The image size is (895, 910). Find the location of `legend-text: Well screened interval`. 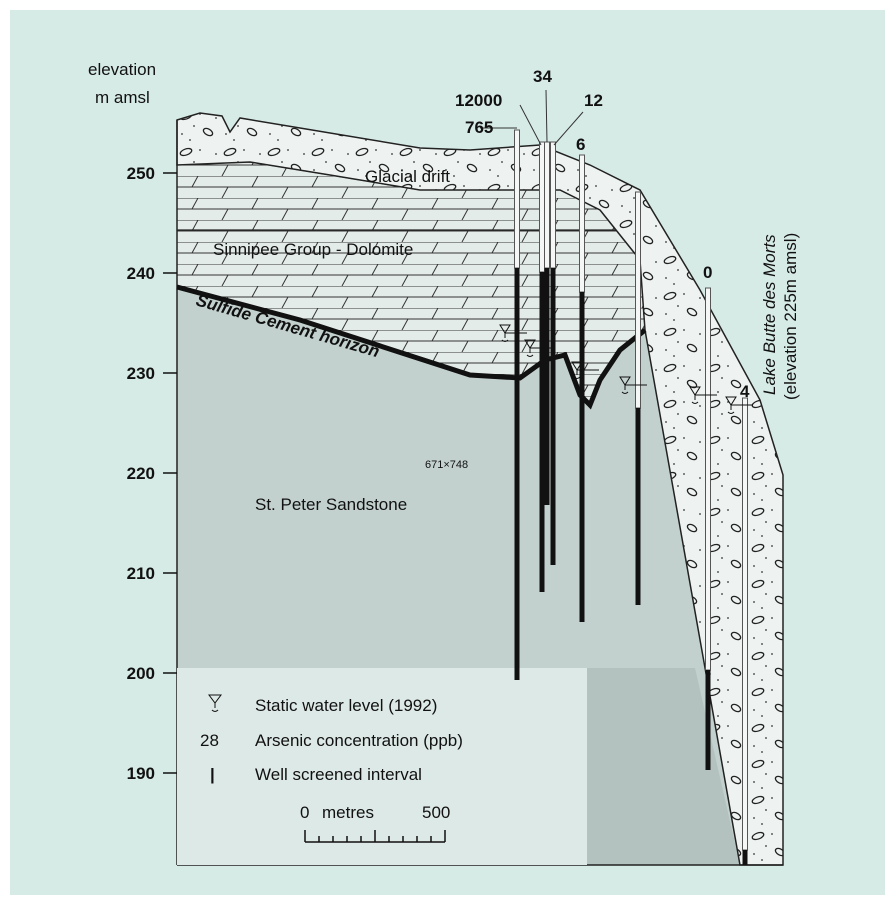

legend-text: Well screened interval is located at coordinates (338, 774).